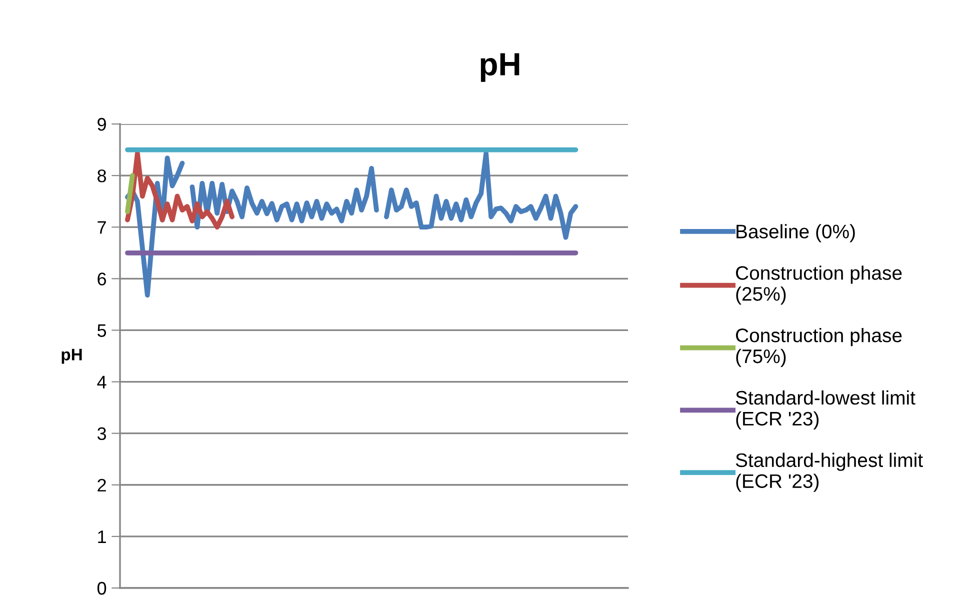 The width and height of the screenshot is (979, 609). I want to click on y-tick-label: 2, so click(102, 485).